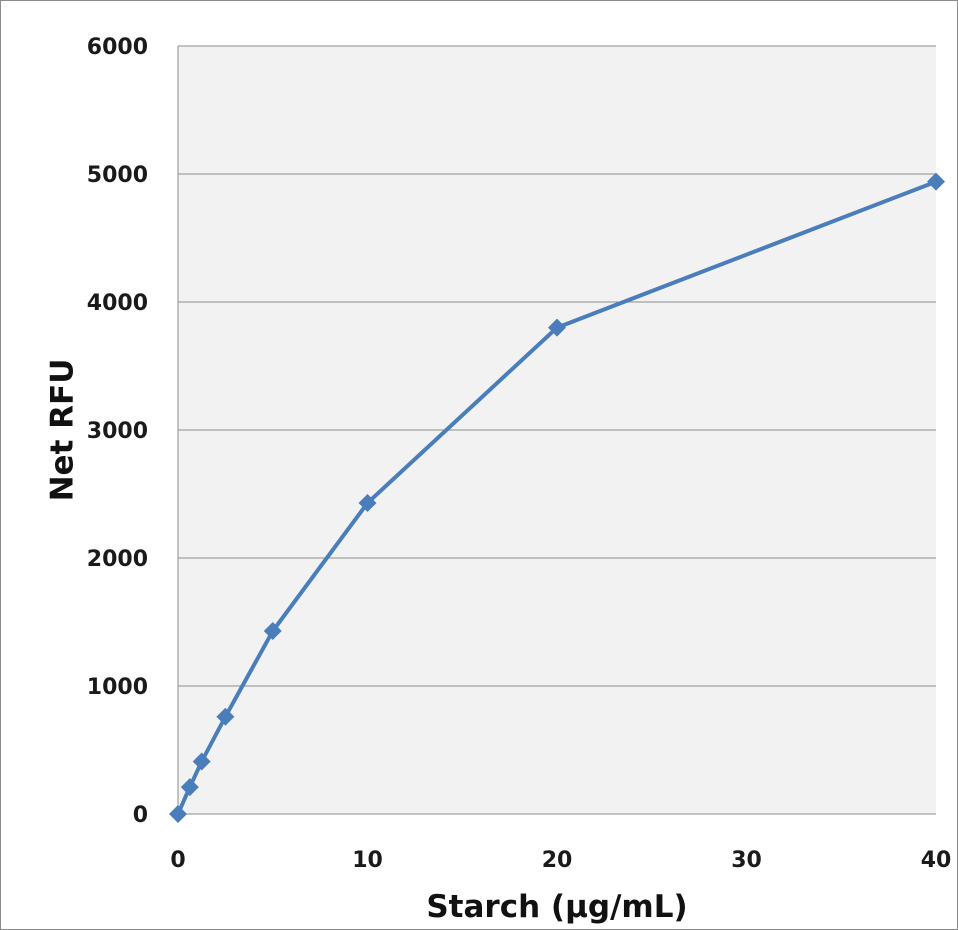 The height and width of the screenshot is (930, 958). What do you see at coordinates (746, 860) in the screenshot?
I see `x-tick-label: 30` at bounding box center [746, 860].